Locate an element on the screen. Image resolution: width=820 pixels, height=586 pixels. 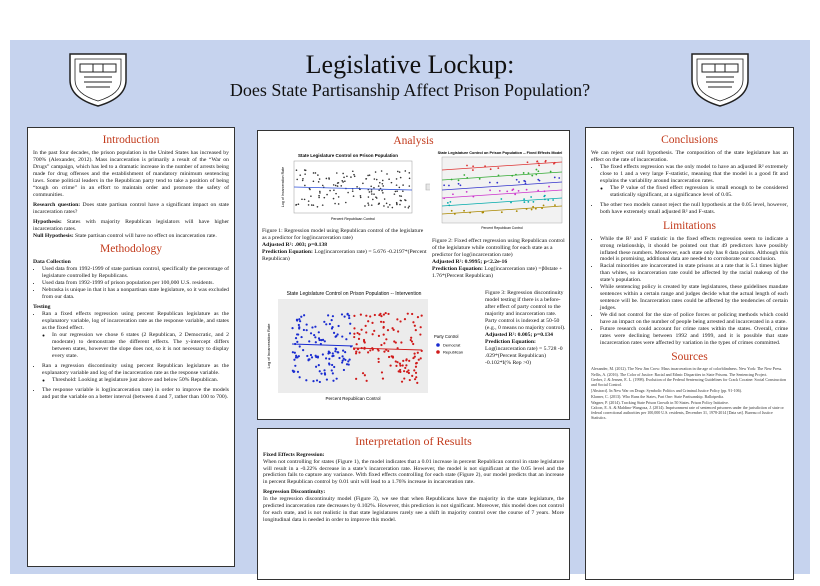
axis-label: Percent Republican Control is located at coordinates (502, 228).